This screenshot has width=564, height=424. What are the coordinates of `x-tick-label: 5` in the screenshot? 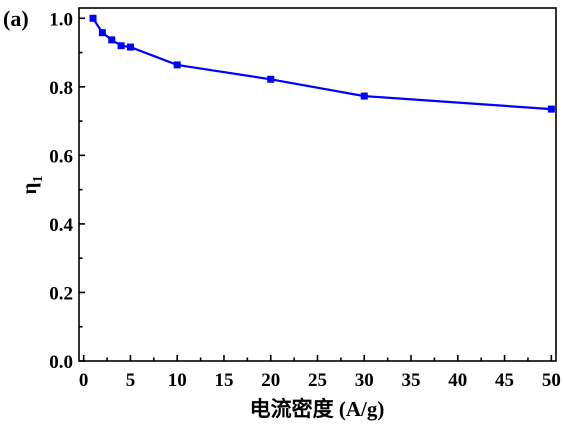 It's located at (131, 380).